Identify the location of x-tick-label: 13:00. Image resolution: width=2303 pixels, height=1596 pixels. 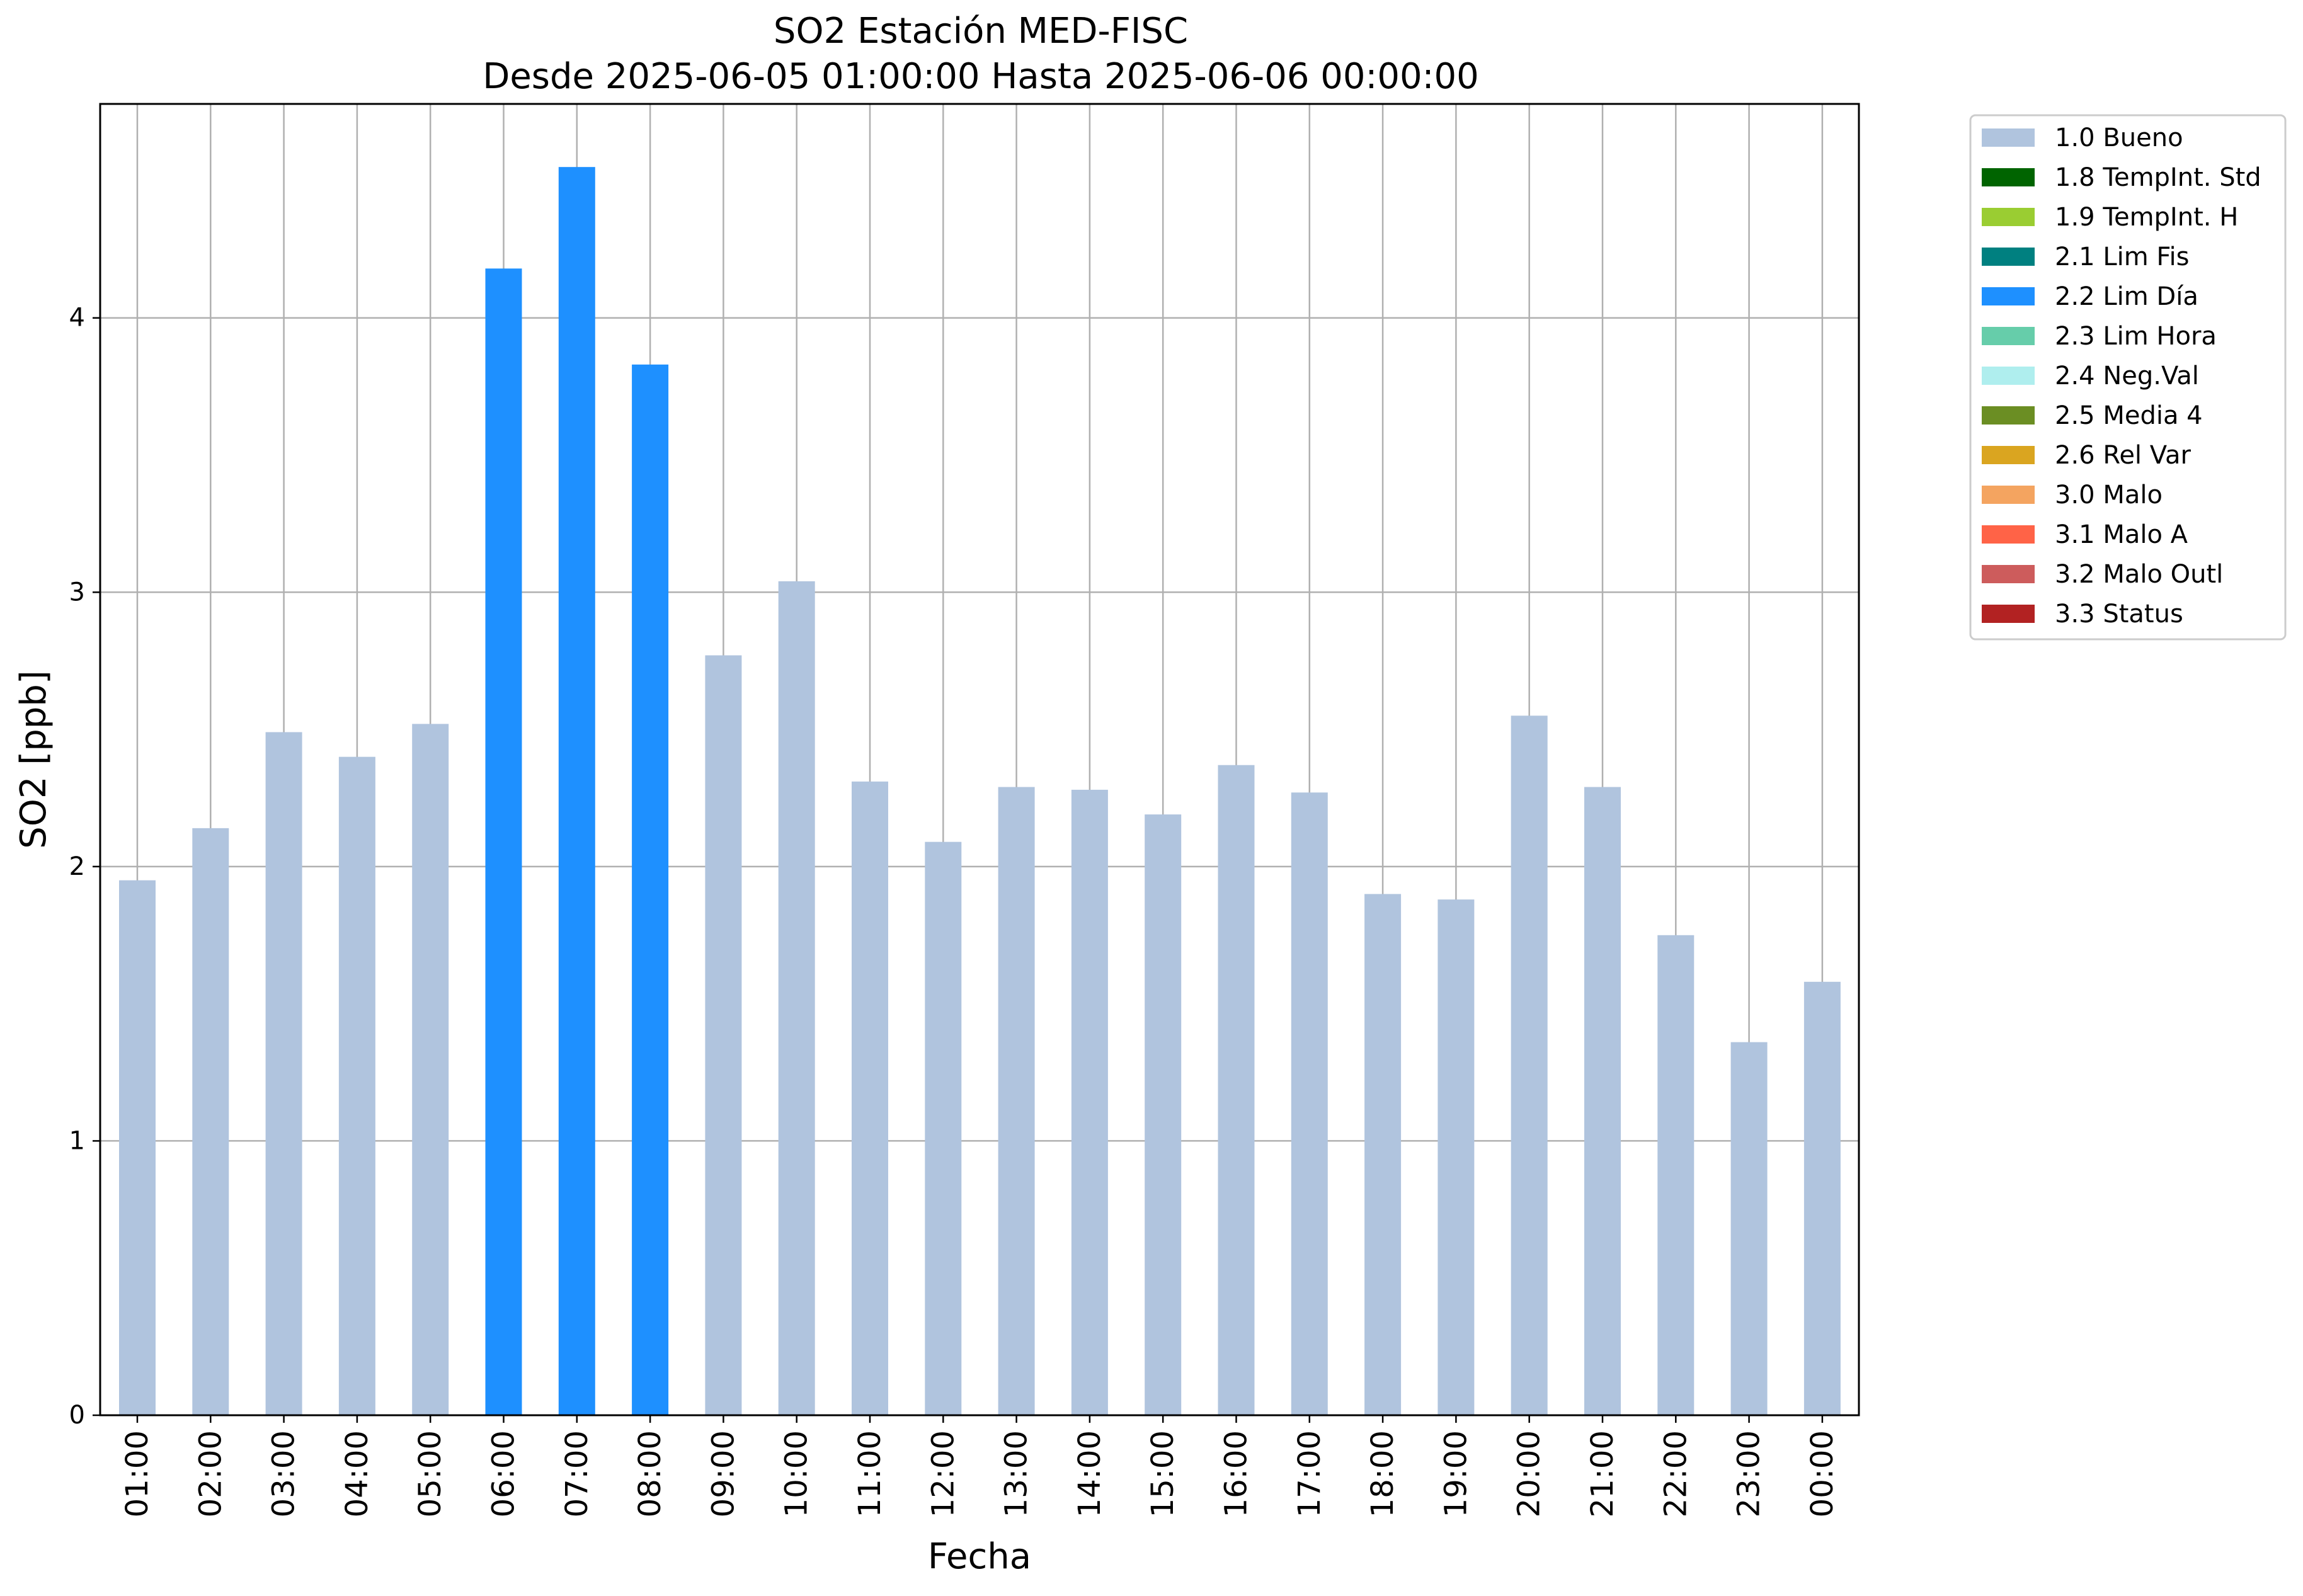
(1017, 1473).